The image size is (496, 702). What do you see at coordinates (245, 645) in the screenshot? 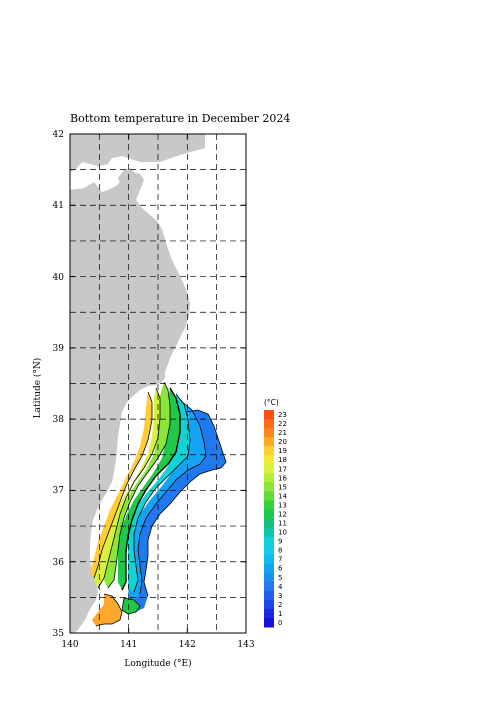
I see `x-tick-label: 143` at bounding box center [245, 645].